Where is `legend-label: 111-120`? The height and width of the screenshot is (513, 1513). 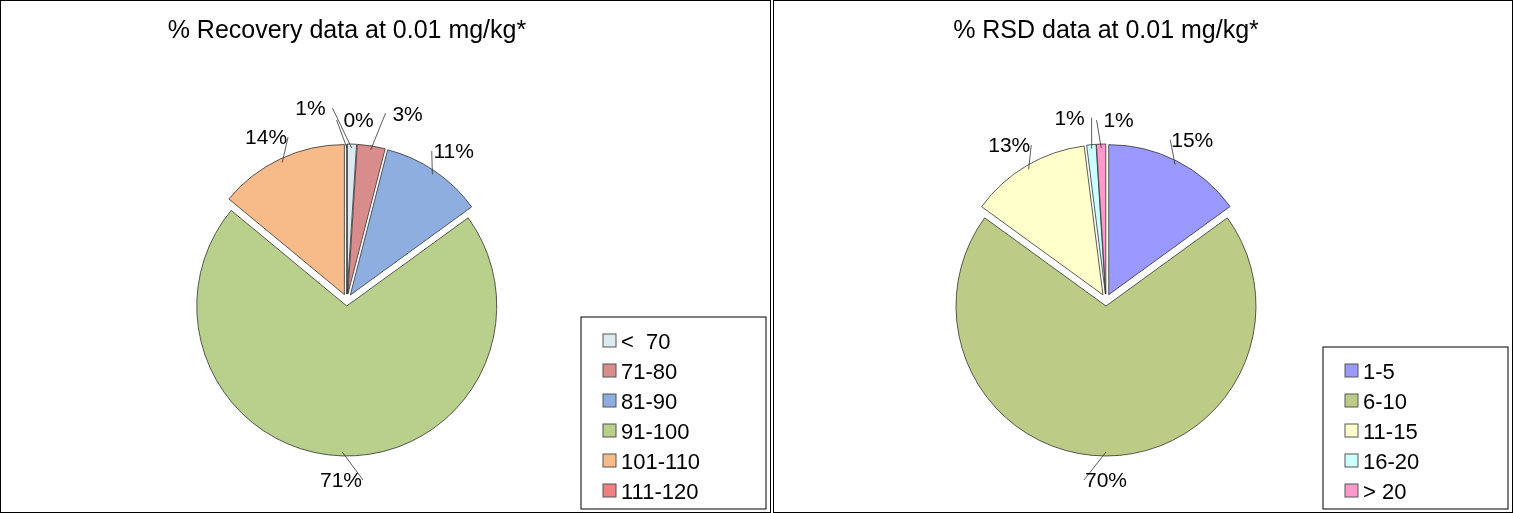
legend-label: 111-120 is located at coordinates (660, 491).